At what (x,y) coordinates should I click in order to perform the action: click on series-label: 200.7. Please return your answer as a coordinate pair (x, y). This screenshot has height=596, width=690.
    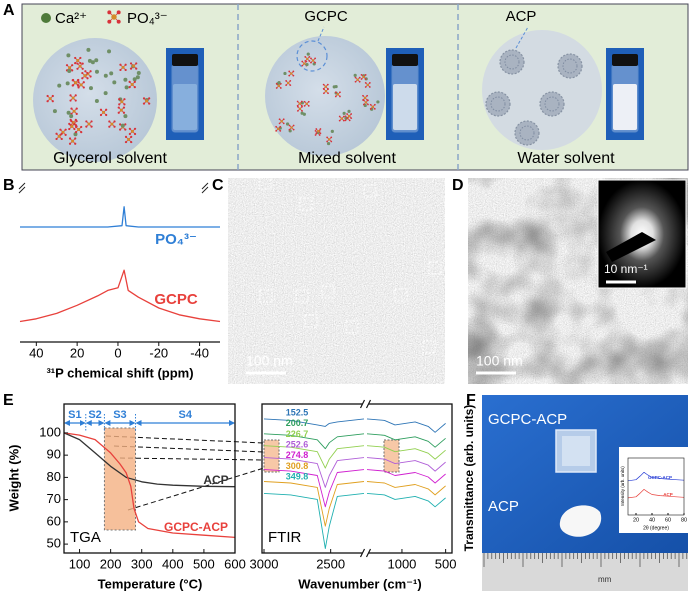
    Looking at the image, I should click on (297, 423).